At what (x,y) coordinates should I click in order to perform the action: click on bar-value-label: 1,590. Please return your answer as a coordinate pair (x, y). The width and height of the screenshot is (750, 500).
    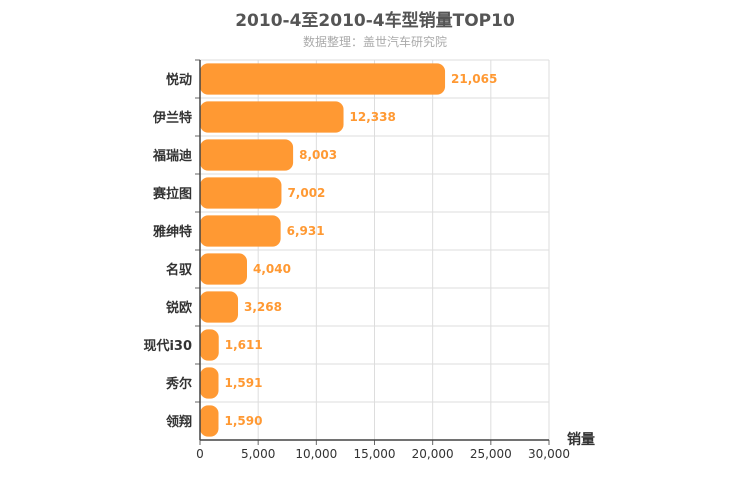
    Looking at the image, I should click on (243, 421).